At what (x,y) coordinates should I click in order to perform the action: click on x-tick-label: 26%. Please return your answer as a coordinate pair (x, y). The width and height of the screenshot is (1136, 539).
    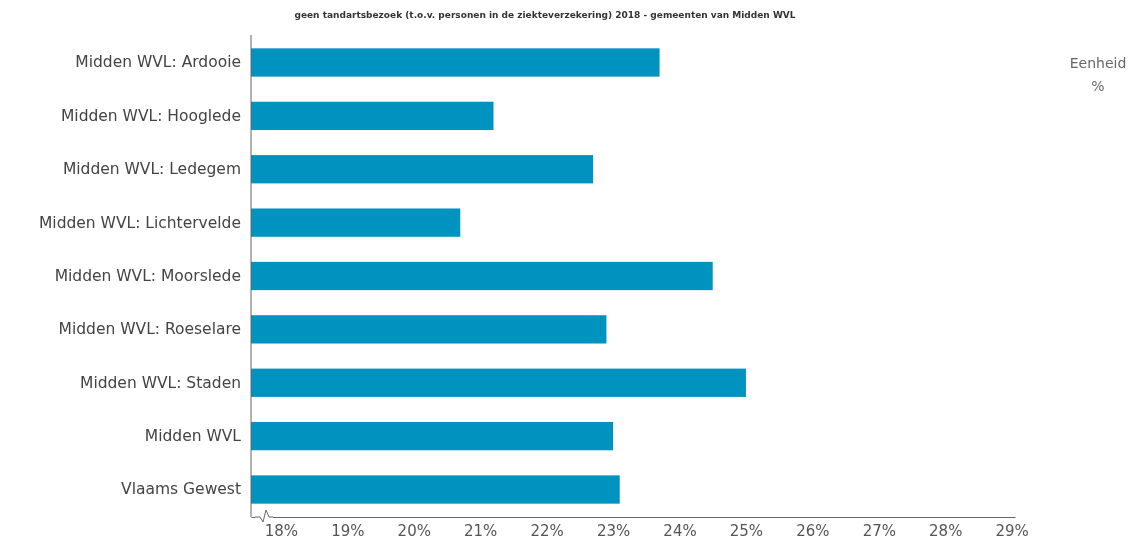
    Looking at the image, I should click on (813, 530).